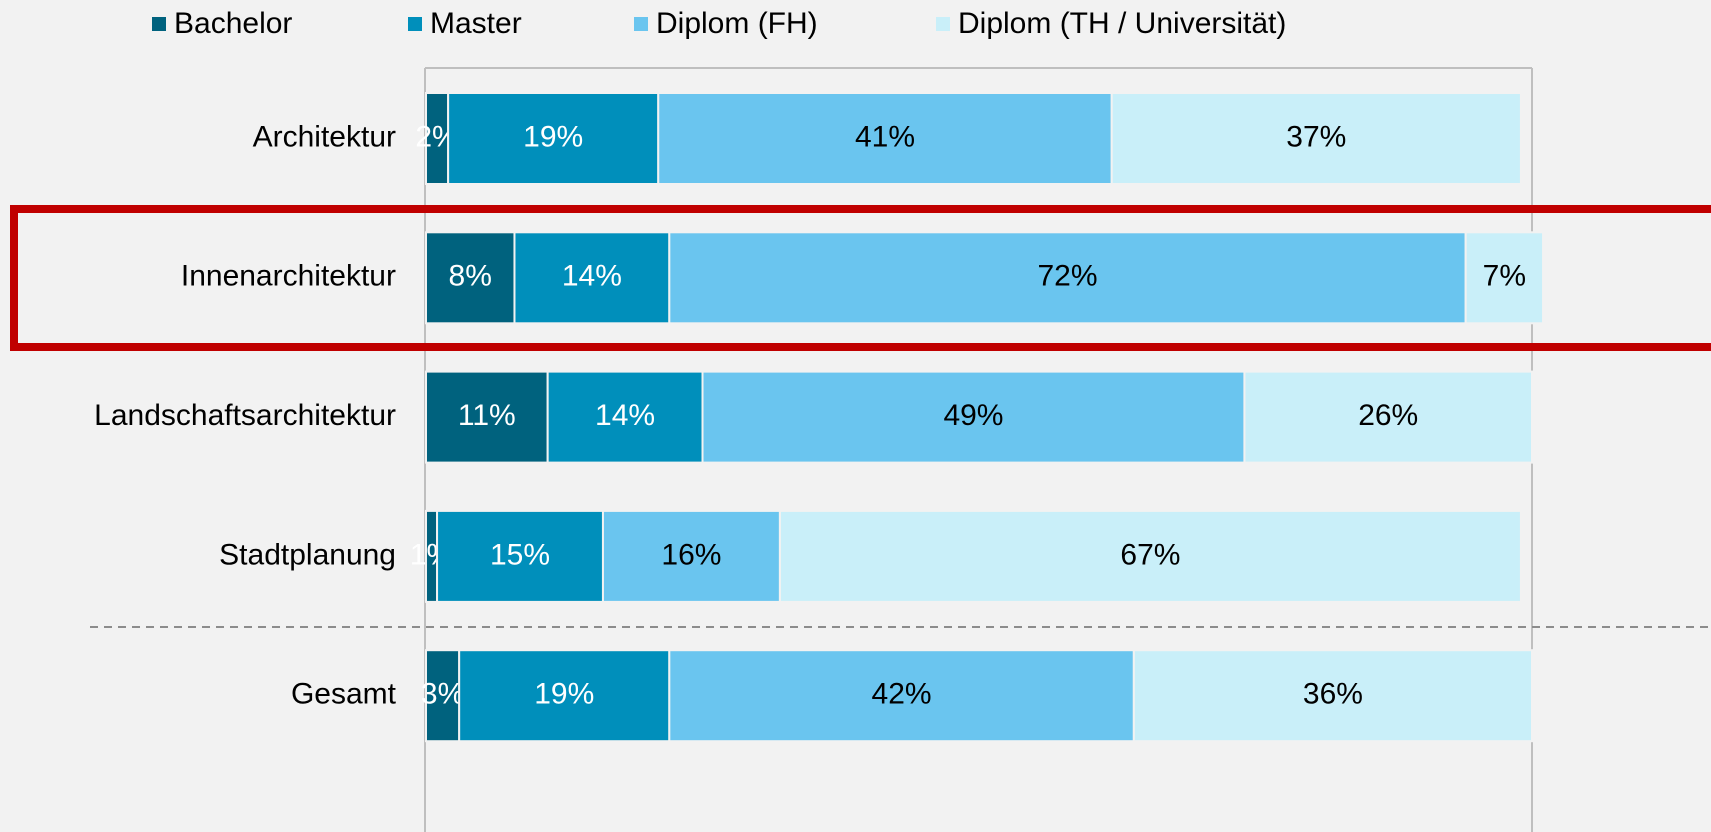 Image resolution: width=1711 pixels, height=832 pixels. I want to click on category-label: Landschaftsarchitektur, so click(245, 415).